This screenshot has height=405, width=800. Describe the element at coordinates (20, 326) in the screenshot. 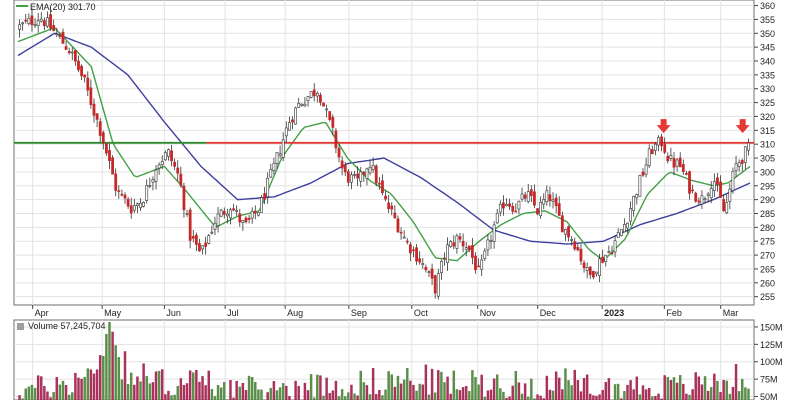

I see `volume-legend-swatch` at that location.